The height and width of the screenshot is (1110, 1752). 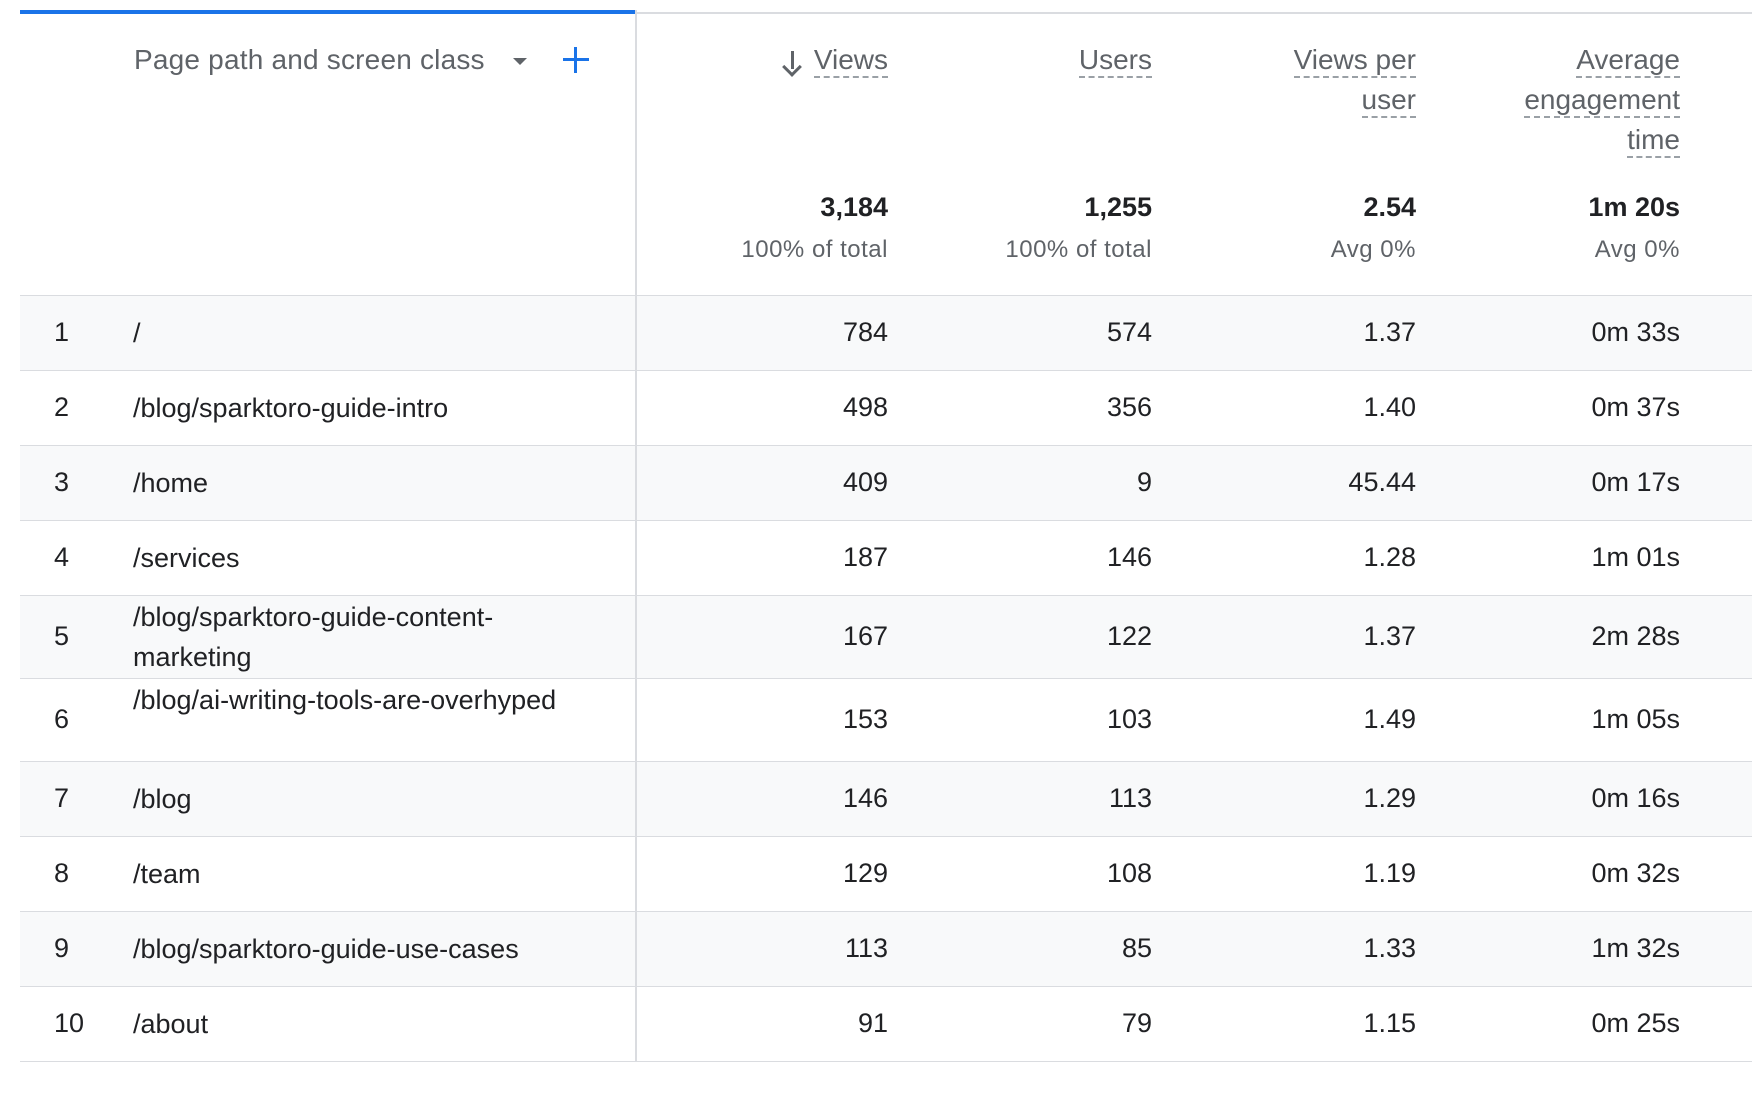 What do you see at coordinates (167, 874) in the screenshot?
I see `page-path-link: /team` at bounding box center [167, 874].